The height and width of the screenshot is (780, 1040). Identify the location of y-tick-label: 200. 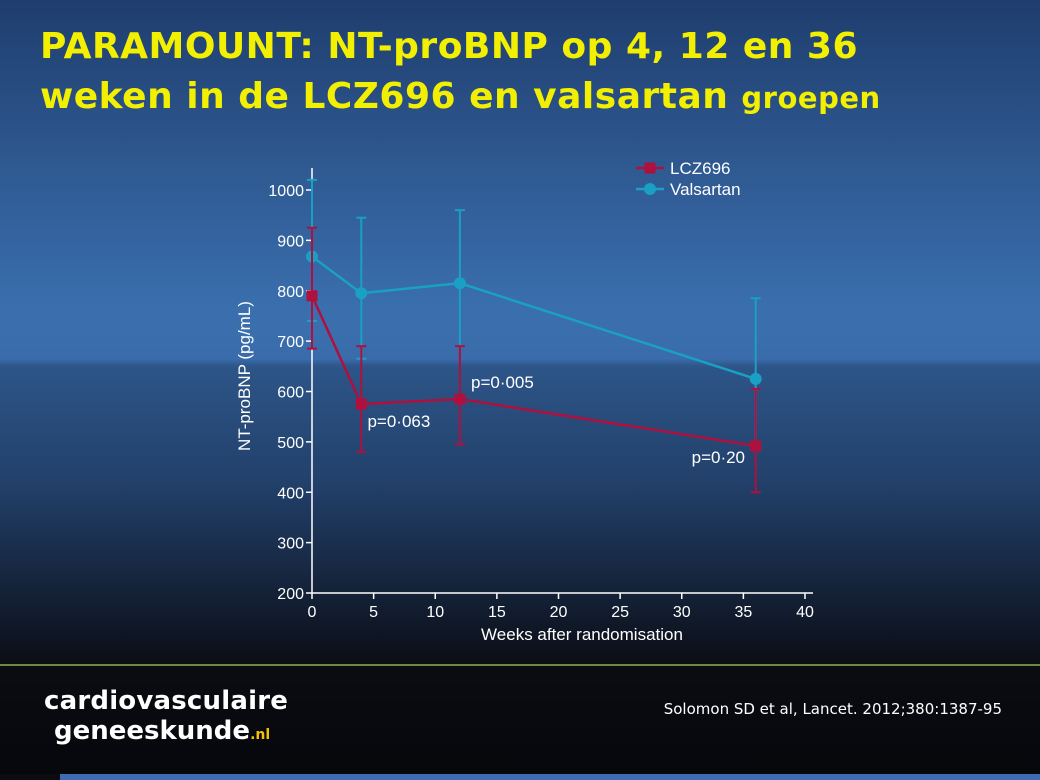
(290, 594).